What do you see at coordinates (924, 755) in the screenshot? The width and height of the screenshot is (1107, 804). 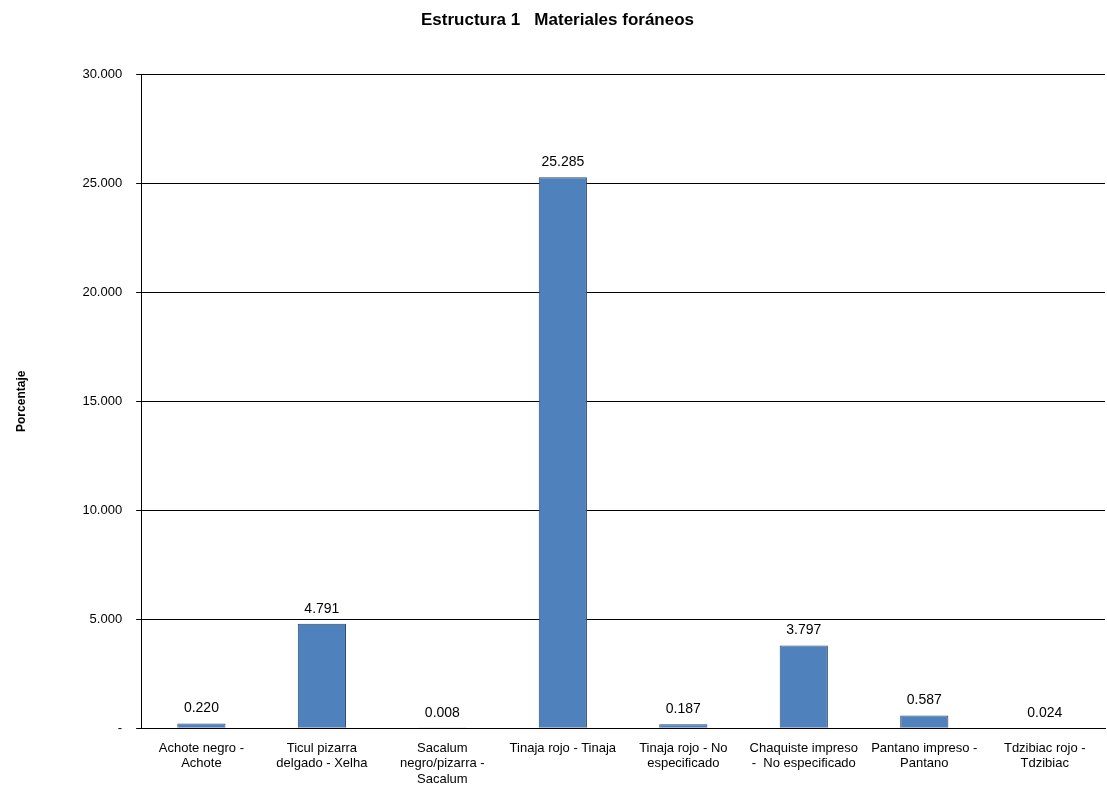 I see `x-tick-label: Pantano impreso - Pantano` at bounding box center [924, 755].